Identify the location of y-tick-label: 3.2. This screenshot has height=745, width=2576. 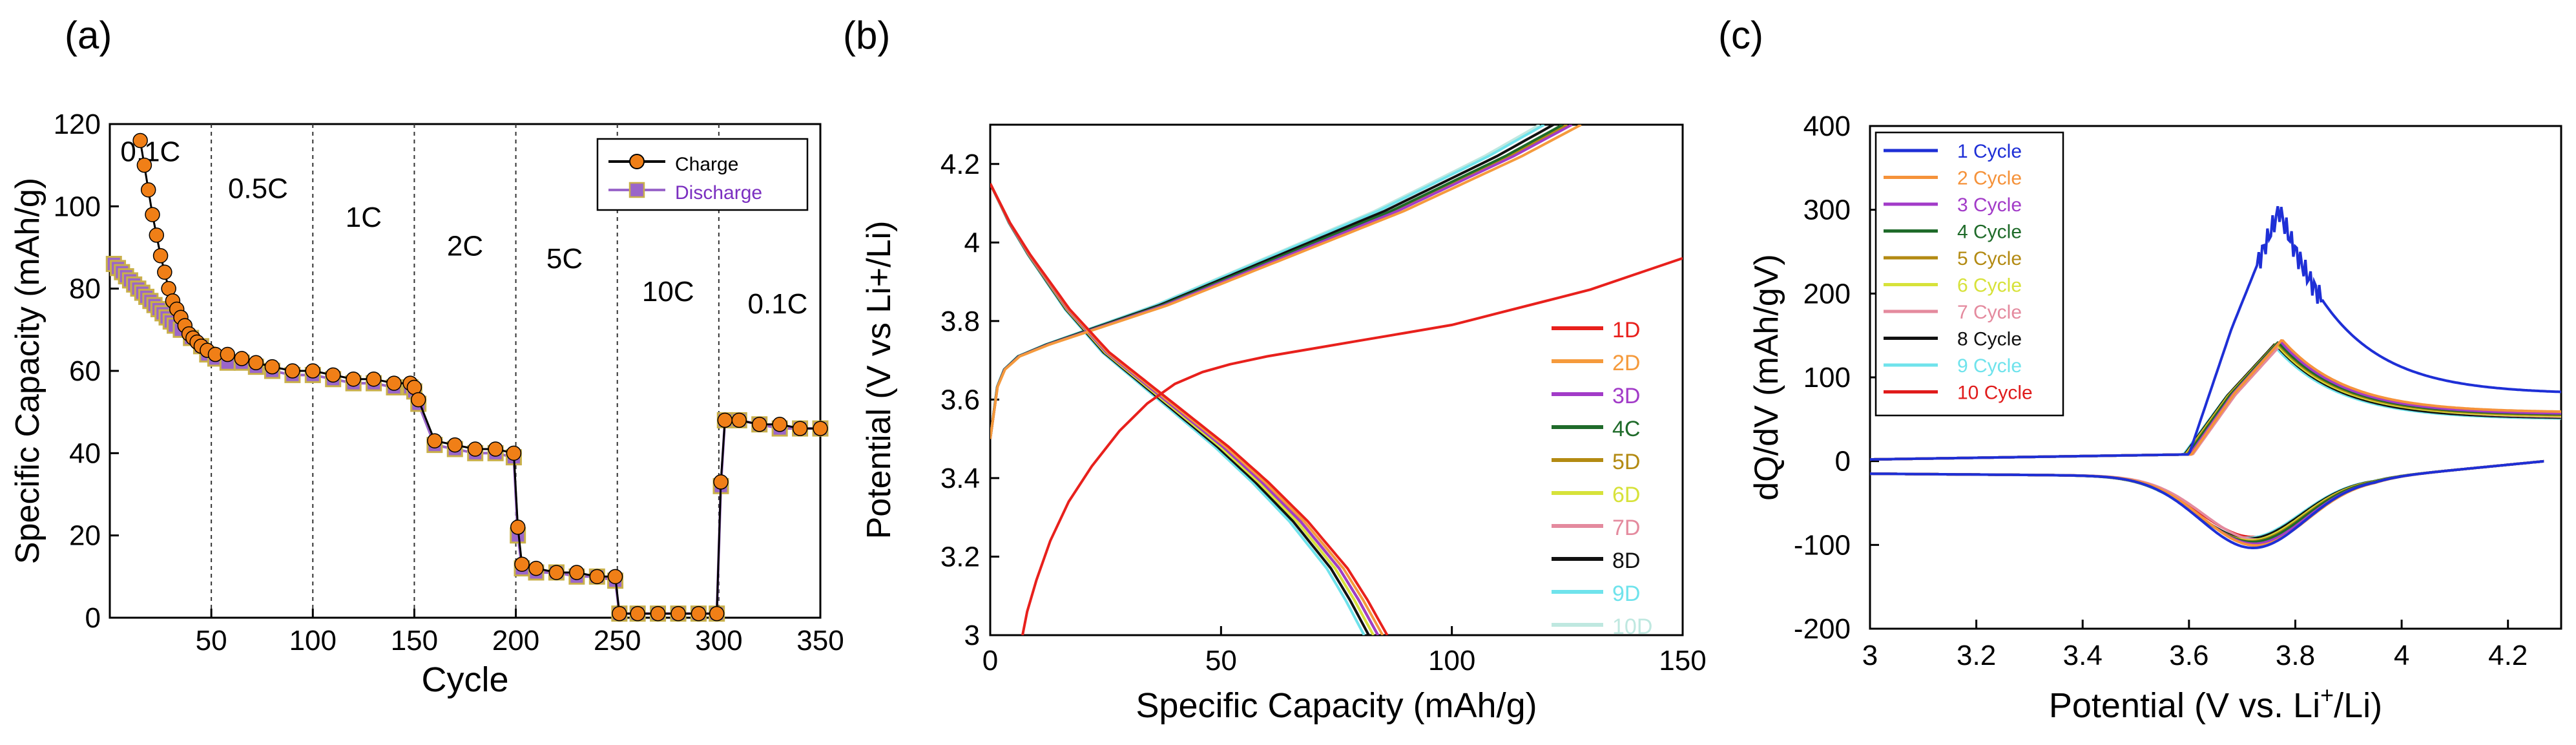
(960, 556).